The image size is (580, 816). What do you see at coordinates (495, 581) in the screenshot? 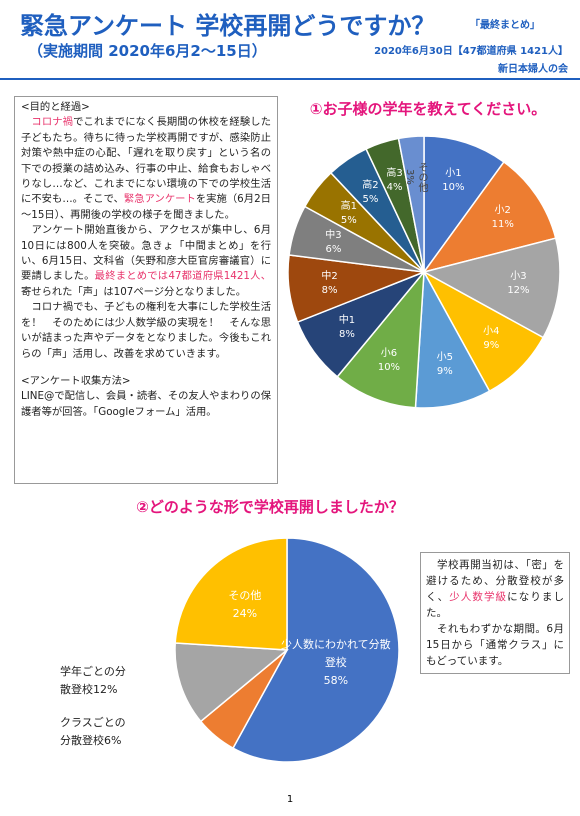
I see `text-run: 学校再開当初は、「密」を避けるため、分散登校が多く、` at bounding box center [495, 581].